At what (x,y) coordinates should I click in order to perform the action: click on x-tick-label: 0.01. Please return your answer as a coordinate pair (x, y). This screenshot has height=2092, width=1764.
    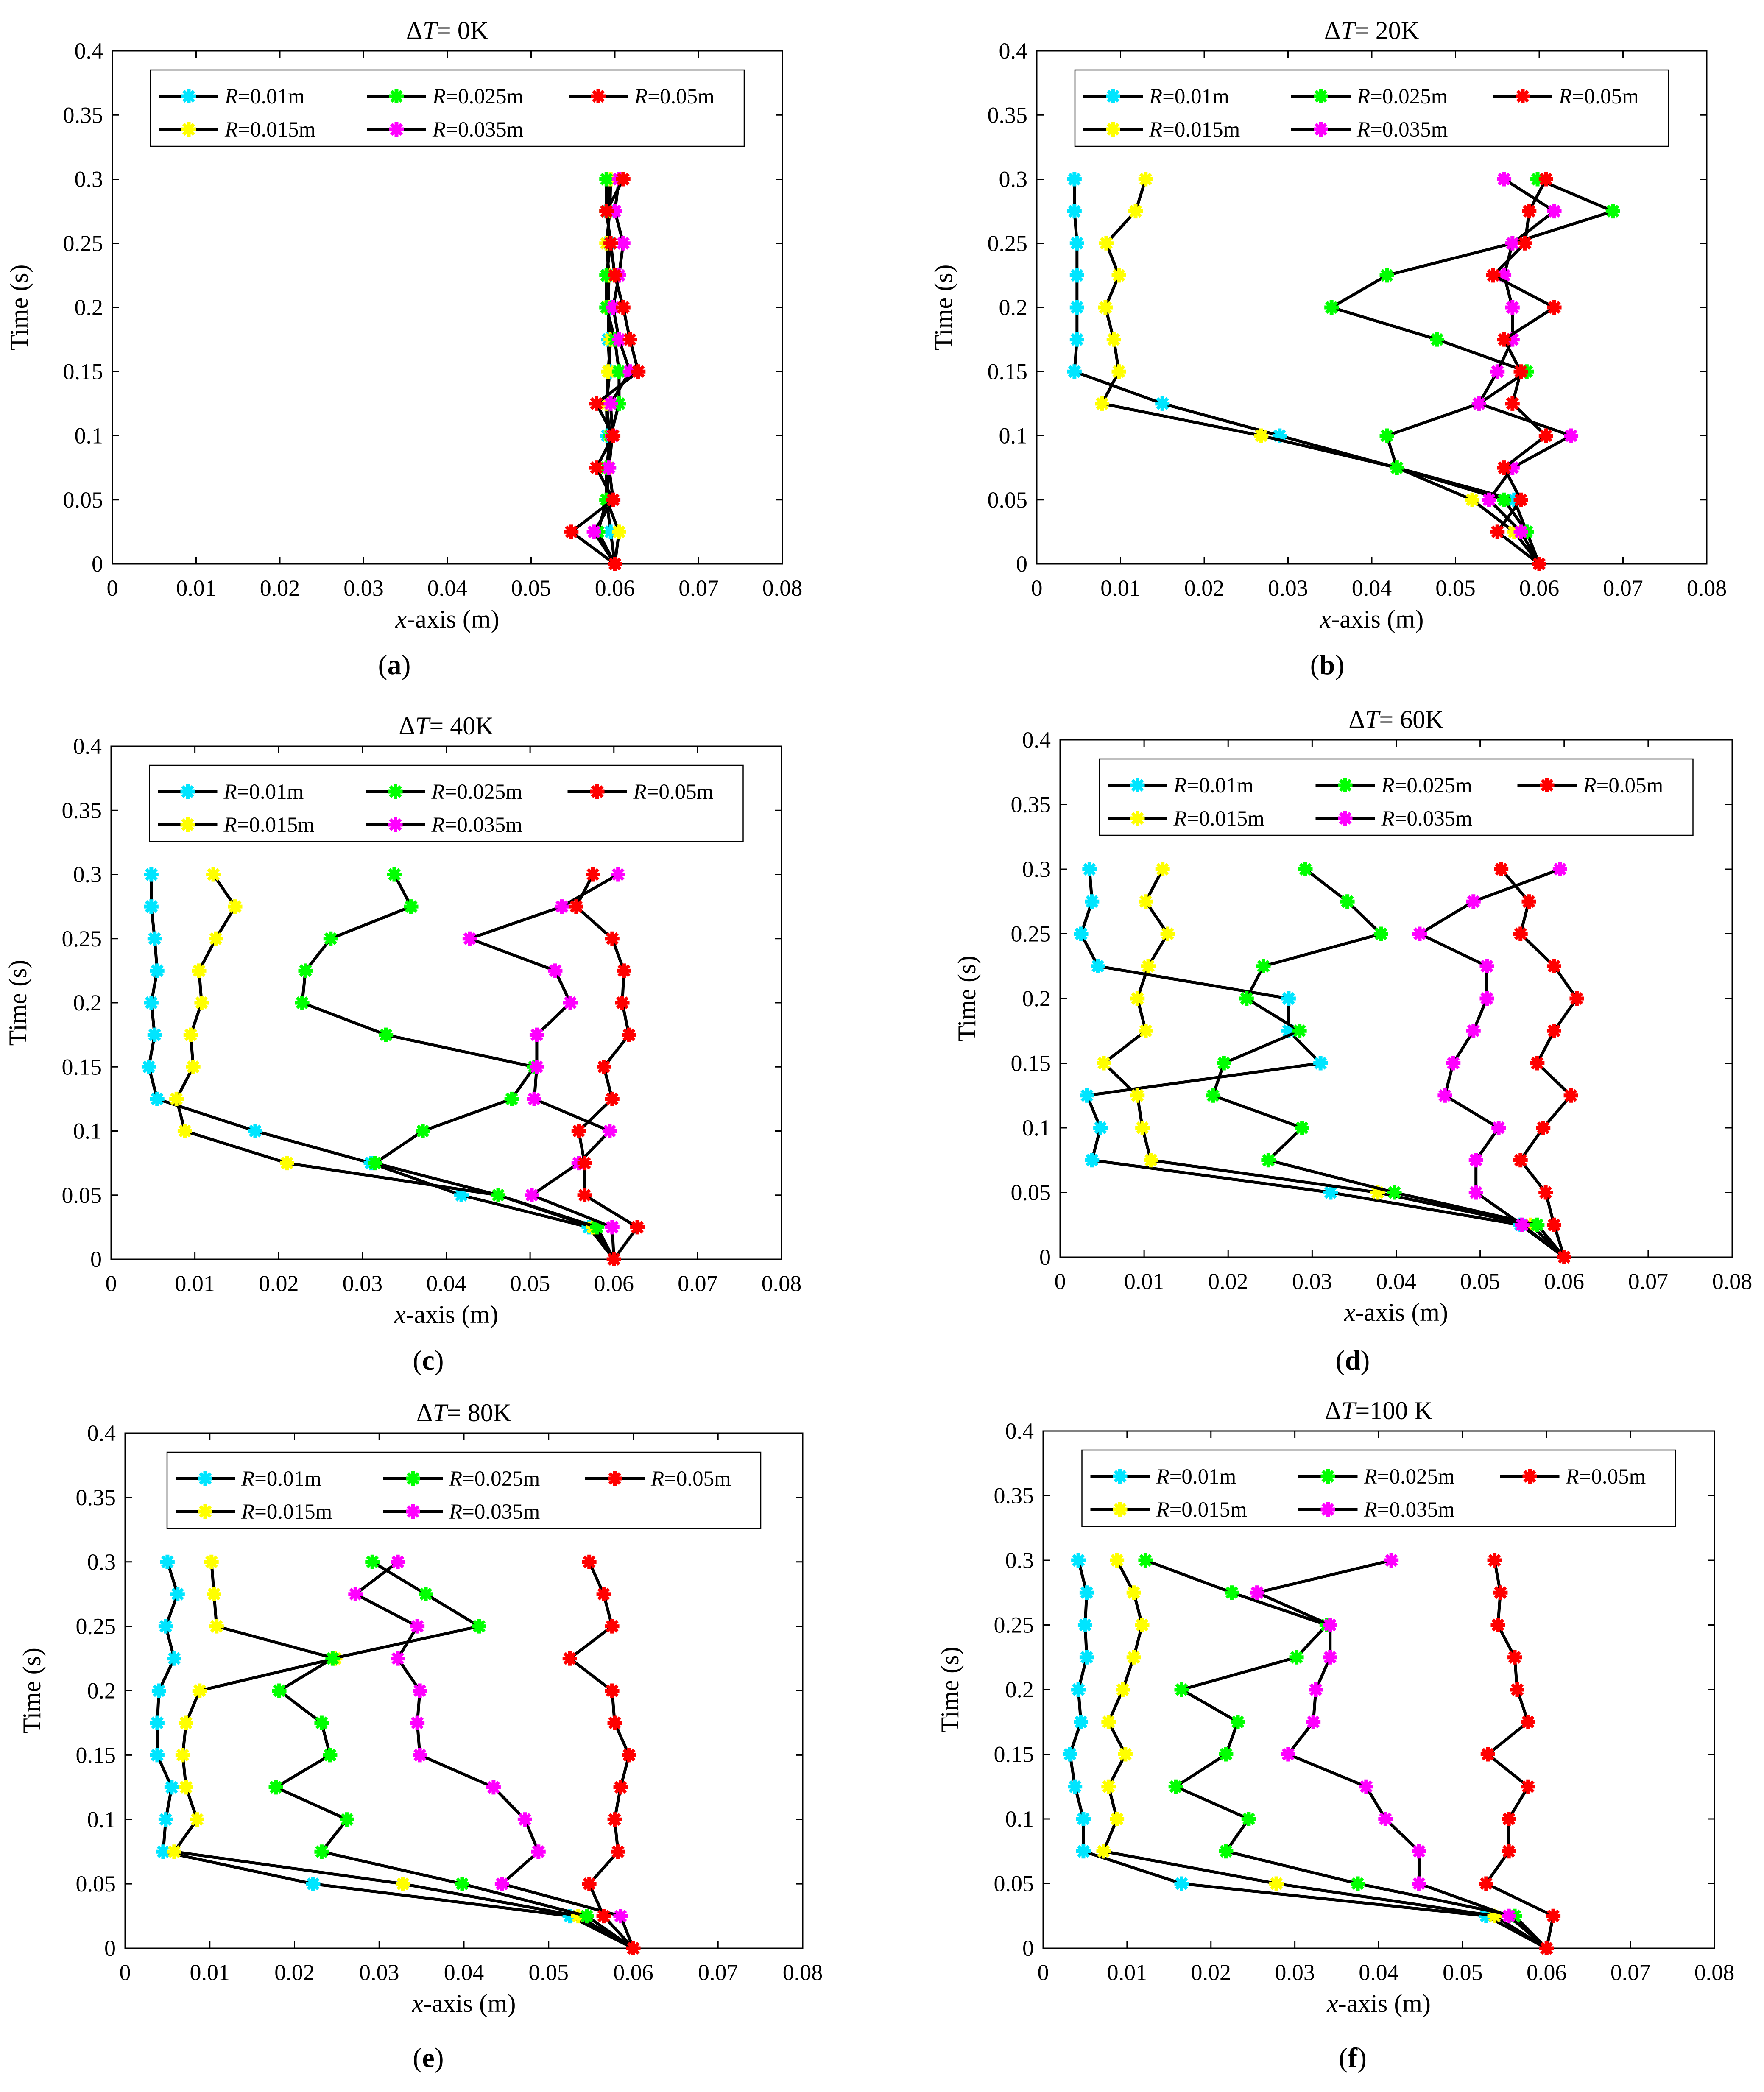
    Looking at the image, I should click on (1127, 1972).